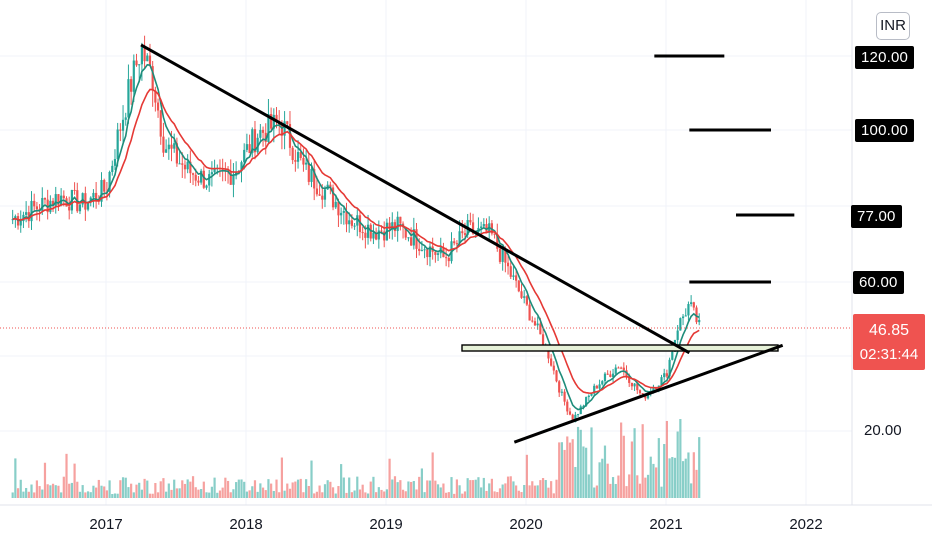  Describe the element at coordinates (876, 216) in the screenshot. I see `price-tag-77: 77.00` at that location.